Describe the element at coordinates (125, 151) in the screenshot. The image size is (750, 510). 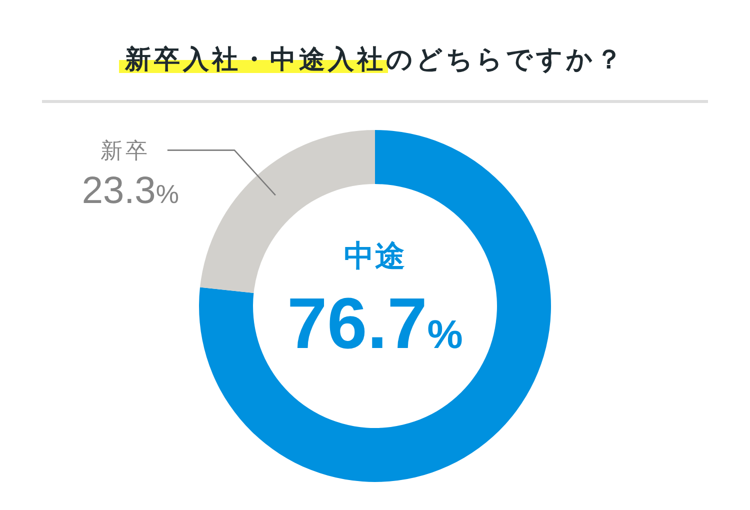
I see `slice-label: 新卒` at that location.